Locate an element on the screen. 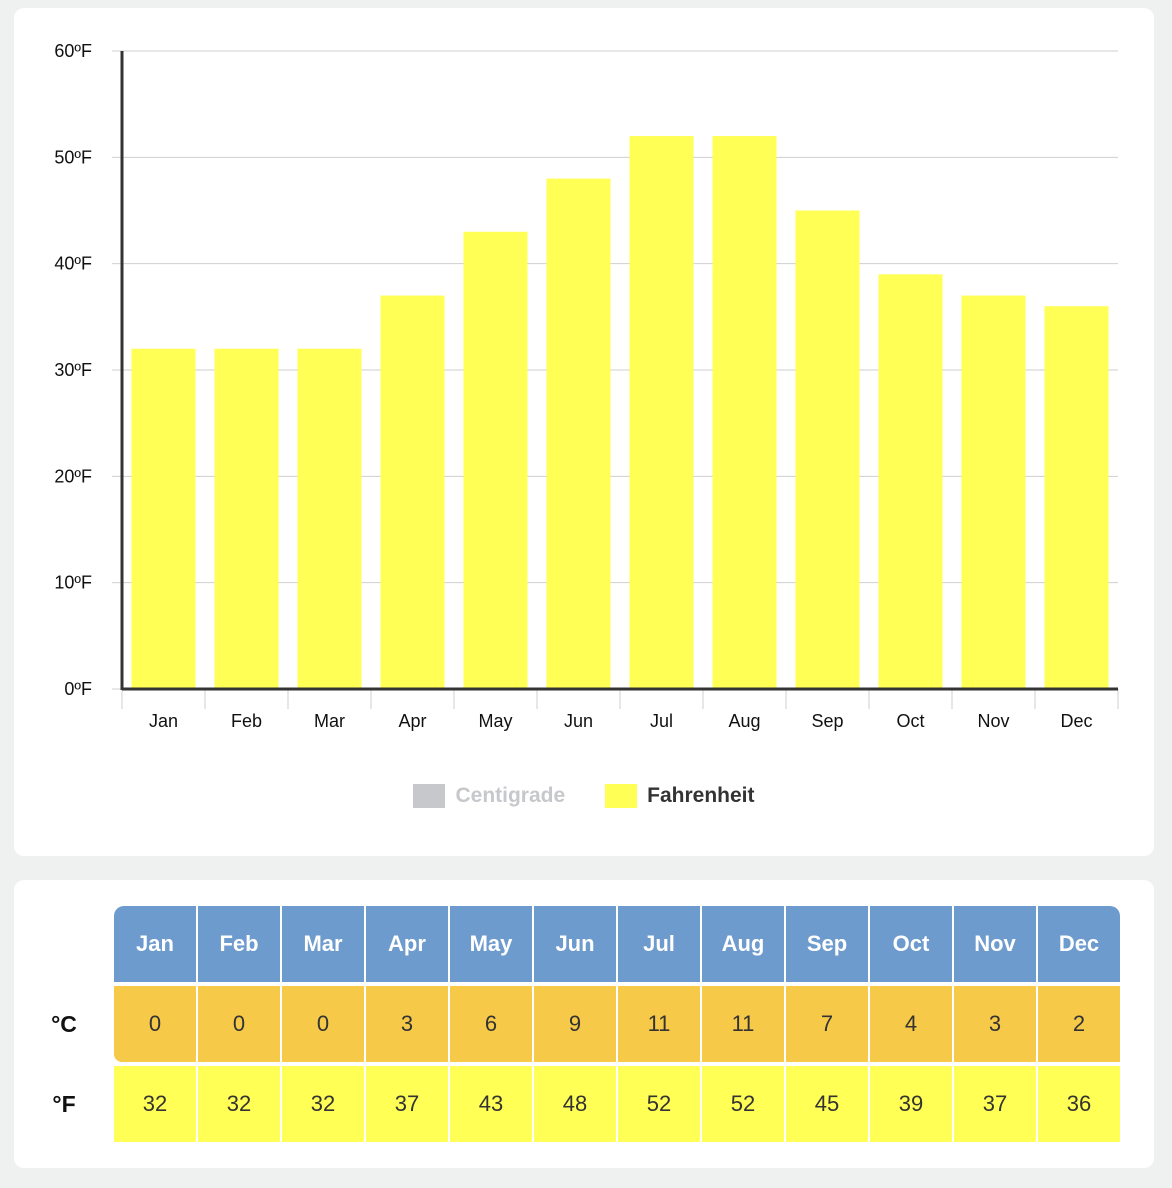  fahrenheit-cell: 43 is located at coordinates (491, 1104).